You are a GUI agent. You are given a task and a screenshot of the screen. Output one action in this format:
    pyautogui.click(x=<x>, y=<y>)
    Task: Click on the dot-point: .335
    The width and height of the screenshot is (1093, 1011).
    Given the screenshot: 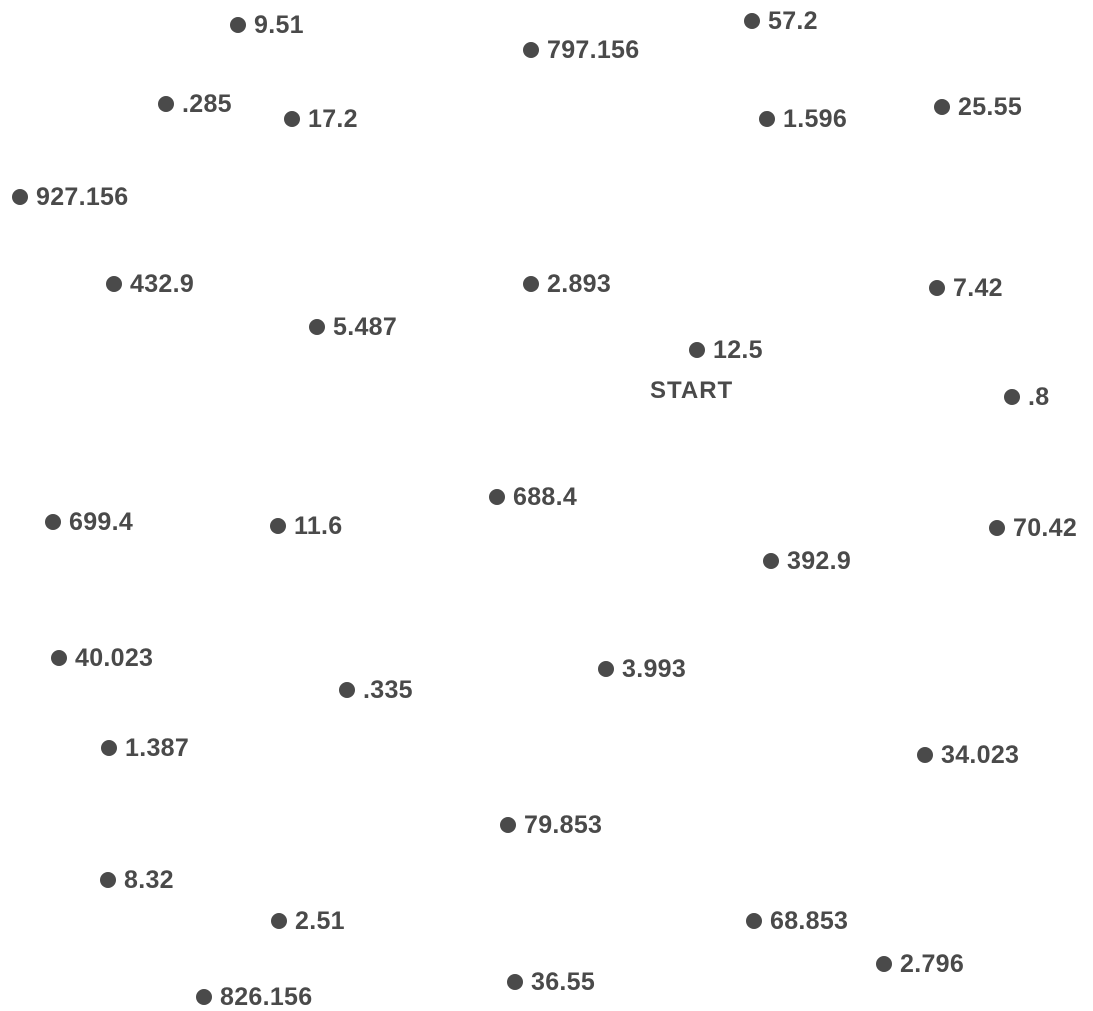 What is the action you would take?
    pyautogui.click(x=376, y=690)
    